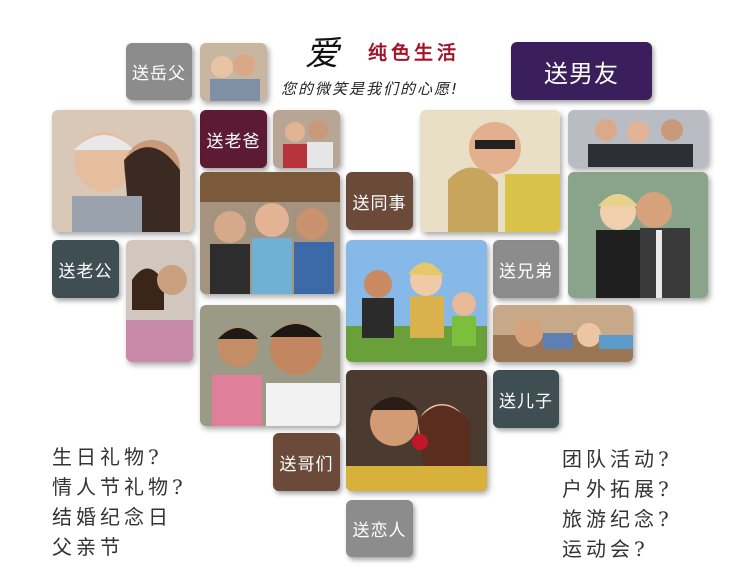 The height and width of the screenshot is (581, 751). Describe the element at coordinates (370, 89) in the screenshot. I see `header-subtitle: 您的微笑是我们的心愿!` at that location.